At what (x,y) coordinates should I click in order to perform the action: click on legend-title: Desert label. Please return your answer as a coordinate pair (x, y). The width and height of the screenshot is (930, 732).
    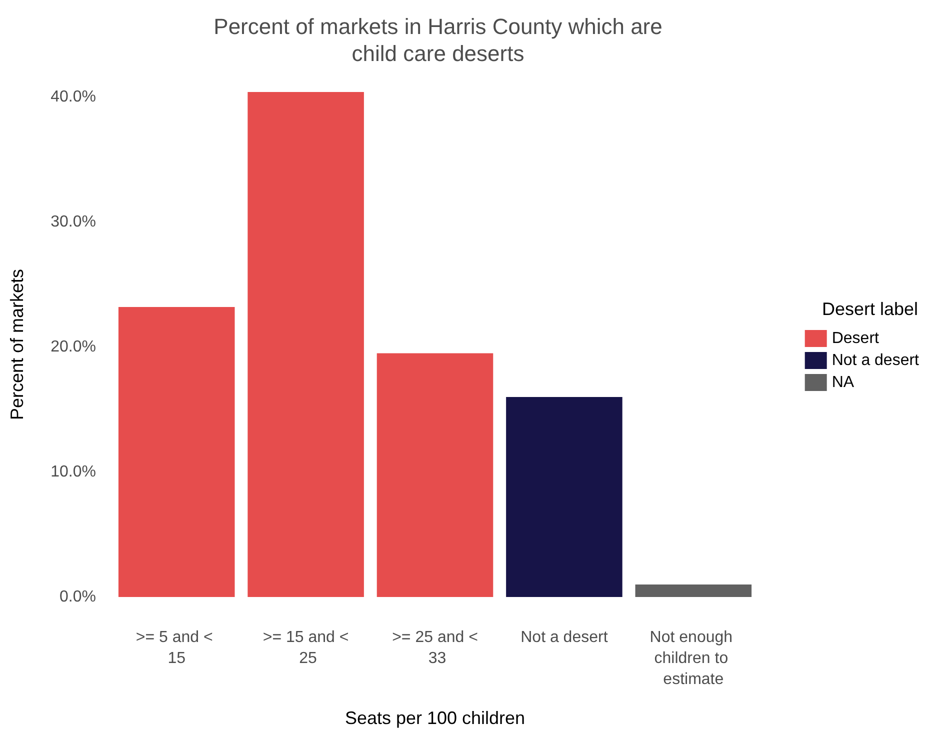
    Looking at the image, I should click on (870, 309).